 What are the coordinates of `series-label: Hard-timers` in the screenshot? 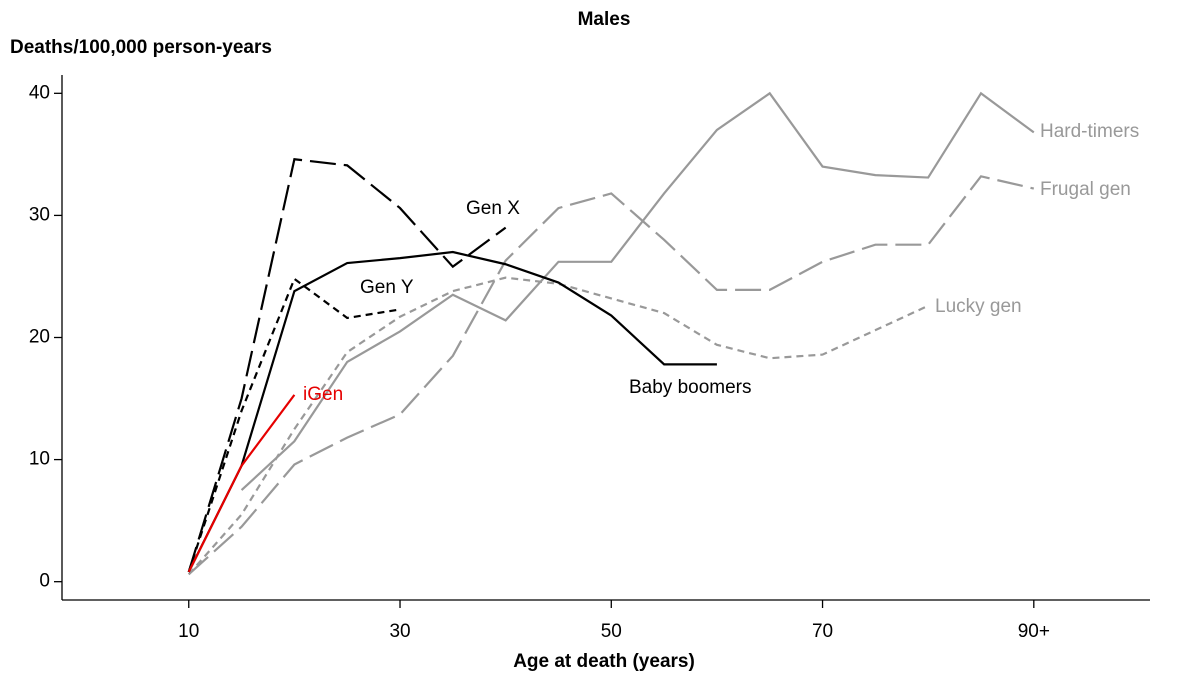 It's located at (1089, 131).